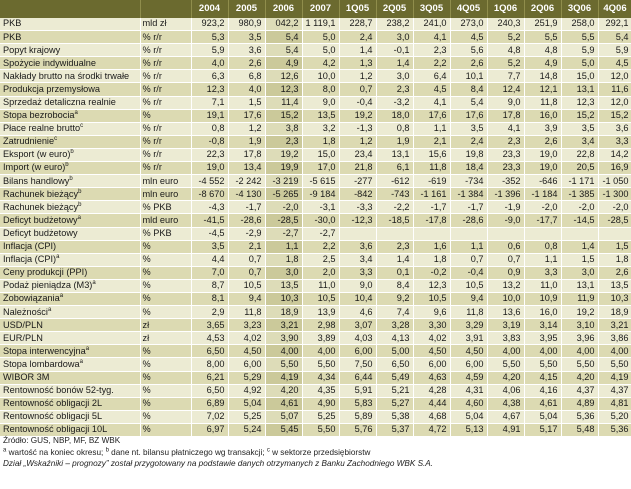 This screenshot has height=489, width=631. I want to click on row-label: Eksport (w euro)b, so click(70, 155).